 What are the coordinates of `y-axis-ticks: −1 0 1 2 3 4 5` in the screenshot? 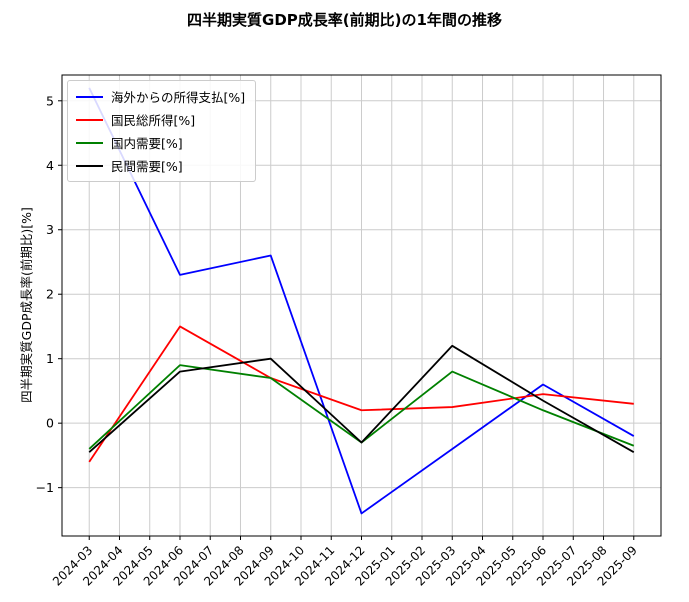 It's located at (49, 294).